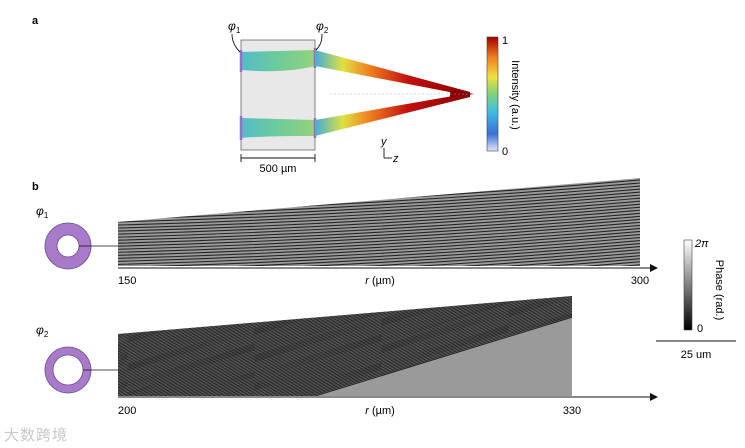 This screenshot has width=745, height=448. I want to click on phase-title: Phase (rad.), so click(719, 290).